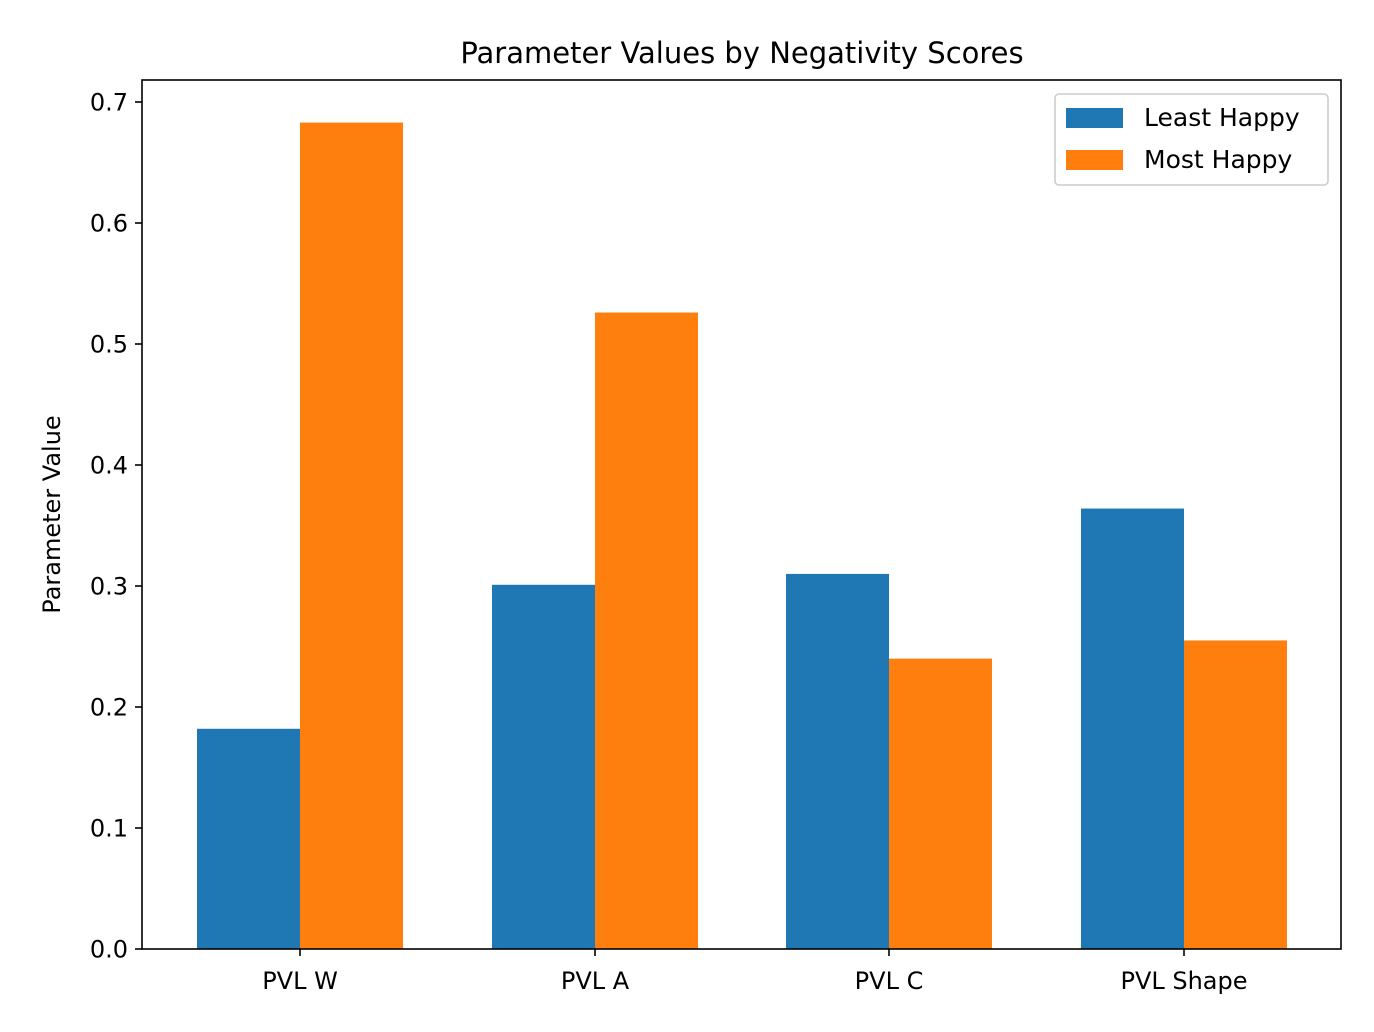 The image size is (1374, 1032). What do you see at coordinates (1094, 160) in the screenshot?
I see `legend-swatch-most-happy` at bounding box center [1094, 160].